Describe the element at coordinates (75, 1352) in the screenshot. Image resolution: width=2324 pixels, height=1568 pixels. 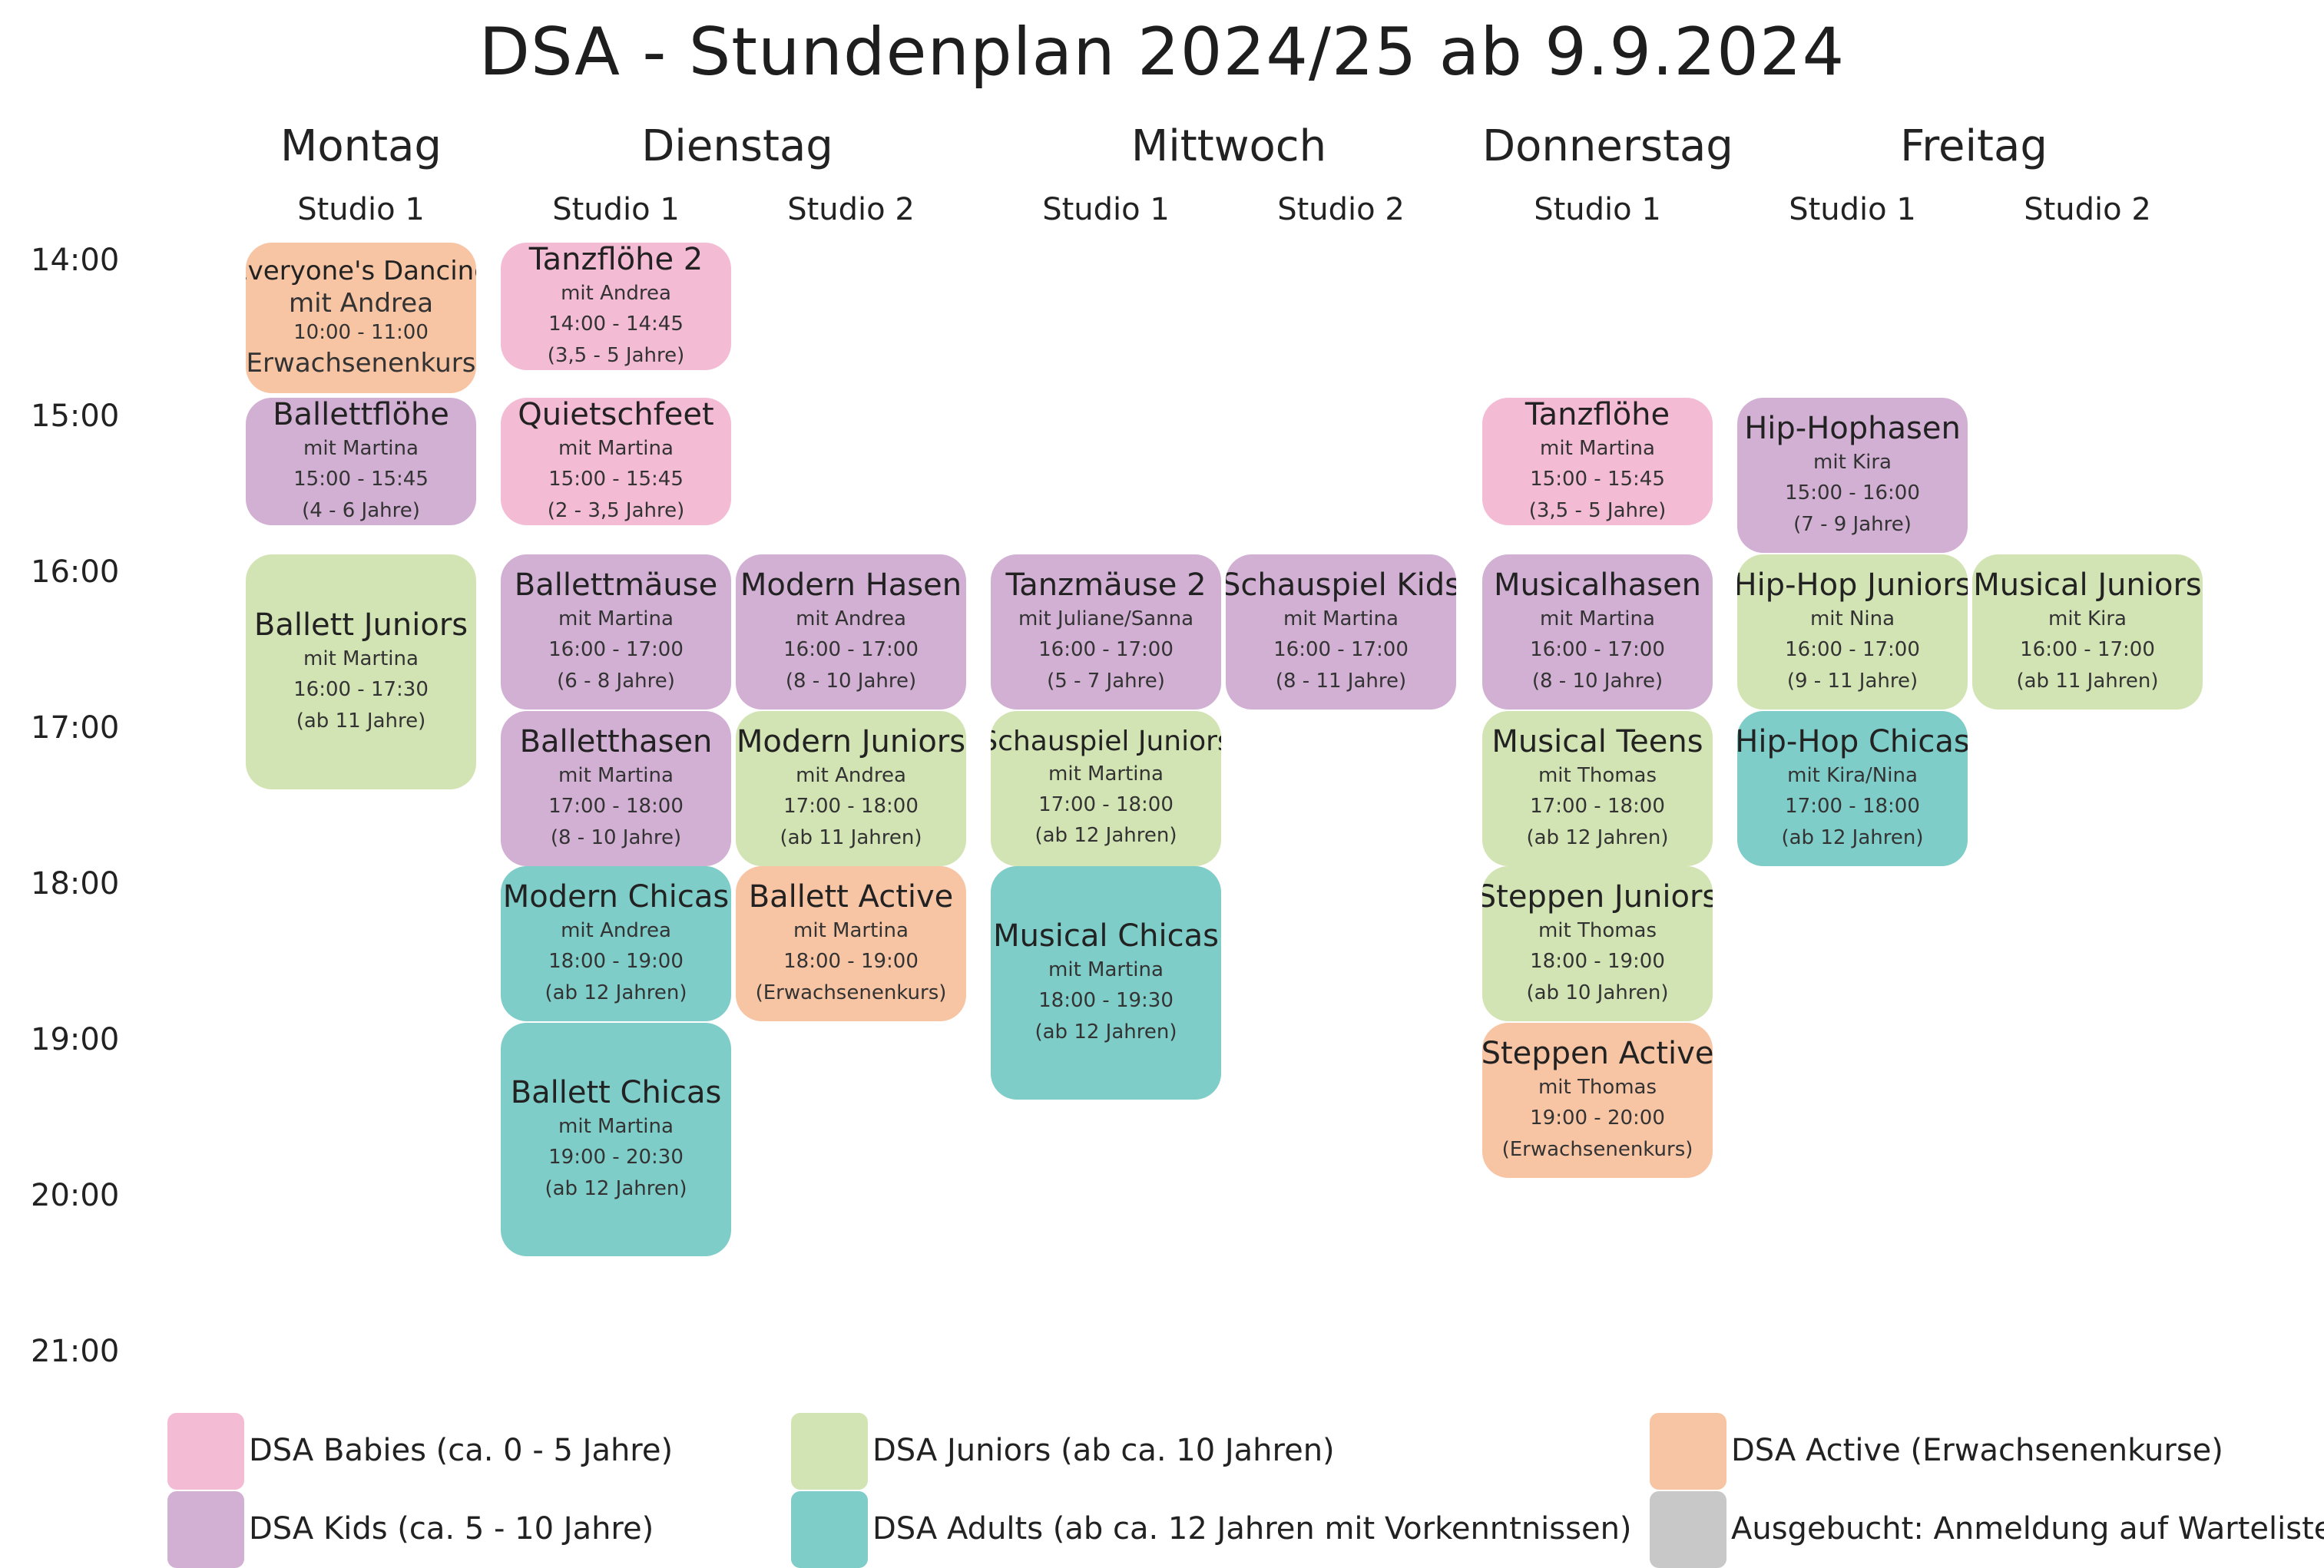
I see `time-label: 21:00` at that location.